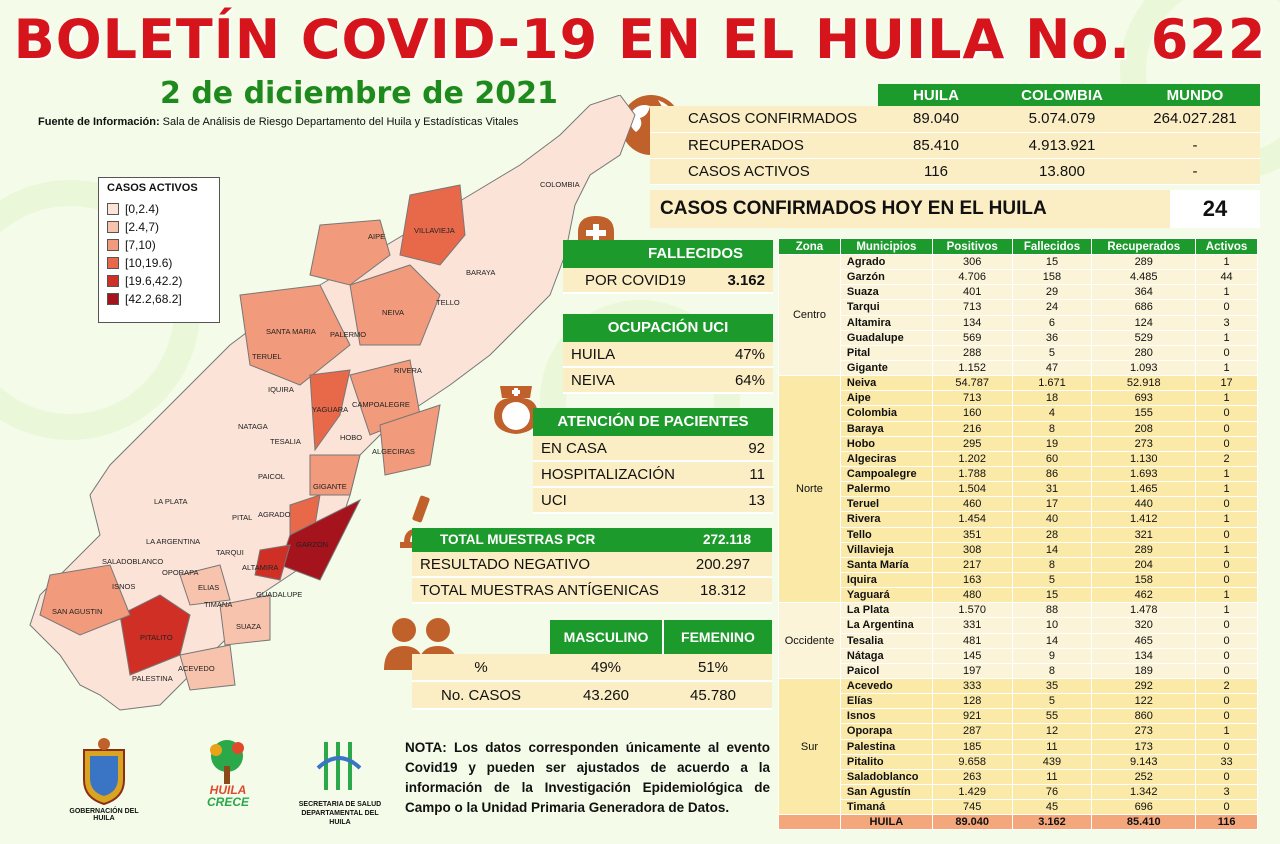  Describe the element at coordinates (886, 292) in the screenshot. I see `municipality-name: Suaza` at that location.